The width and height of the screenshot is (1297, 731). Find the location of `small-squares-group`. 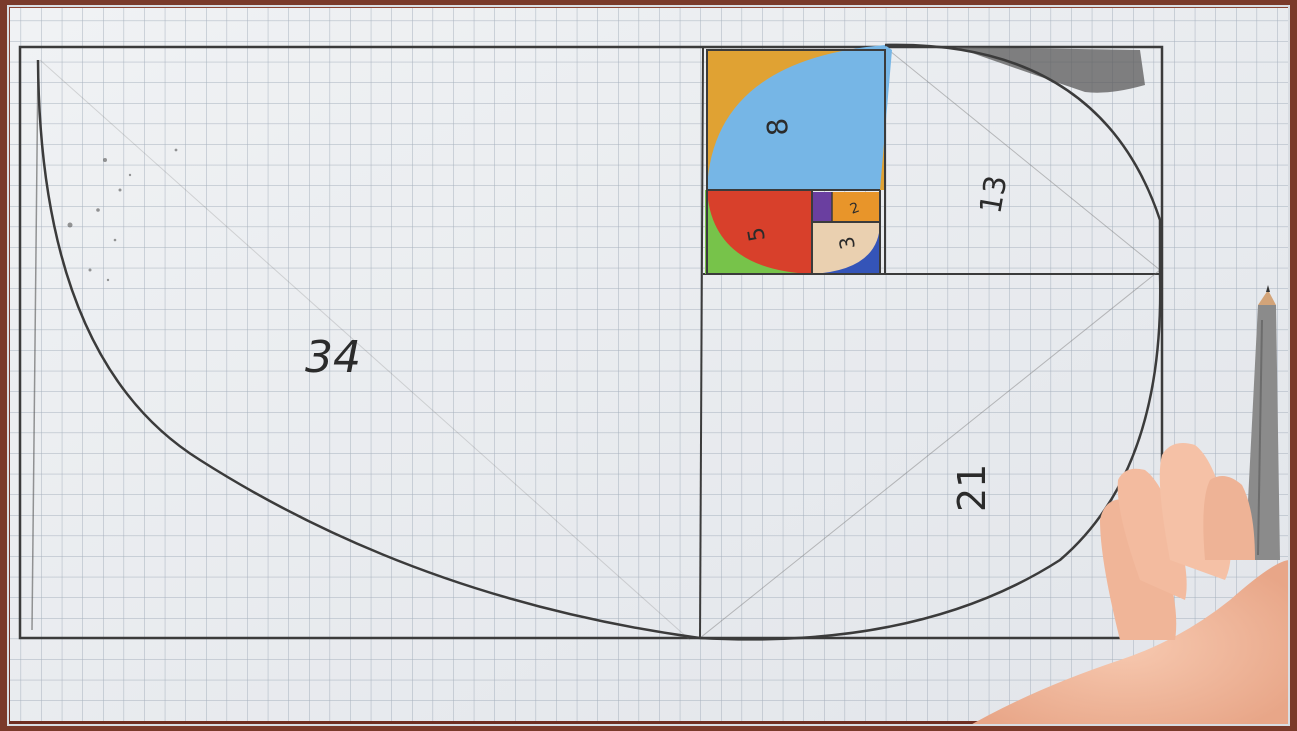

small-squares-group is located at coordinates (798, 160).